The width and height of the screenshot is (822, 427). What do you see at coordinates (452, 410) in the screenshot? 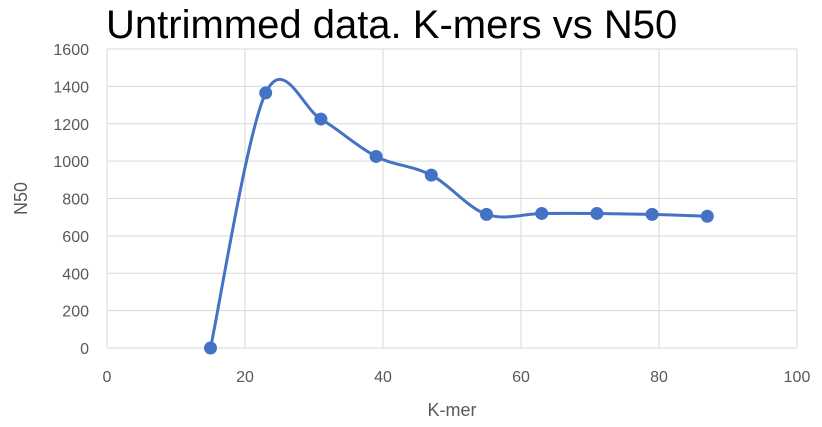
I see `x-axis-title: K-mer` at bounding box center [452, 410].